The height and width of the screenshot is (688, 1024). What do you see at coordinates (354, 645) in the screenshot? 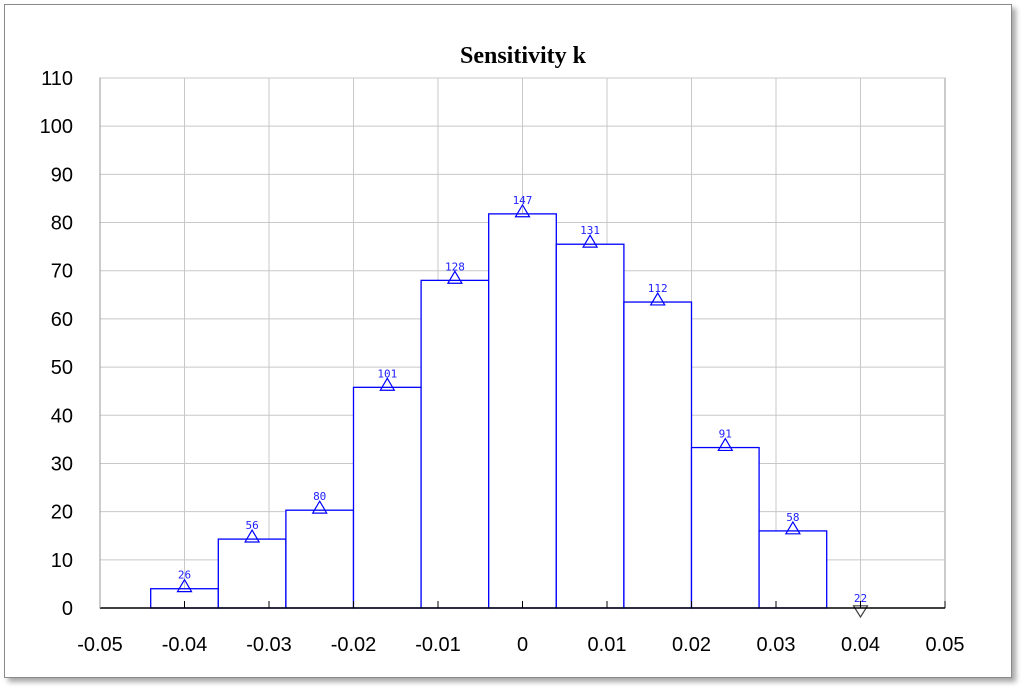
I see `x-tick-label: -0.02` at bounding box center [354, 645].